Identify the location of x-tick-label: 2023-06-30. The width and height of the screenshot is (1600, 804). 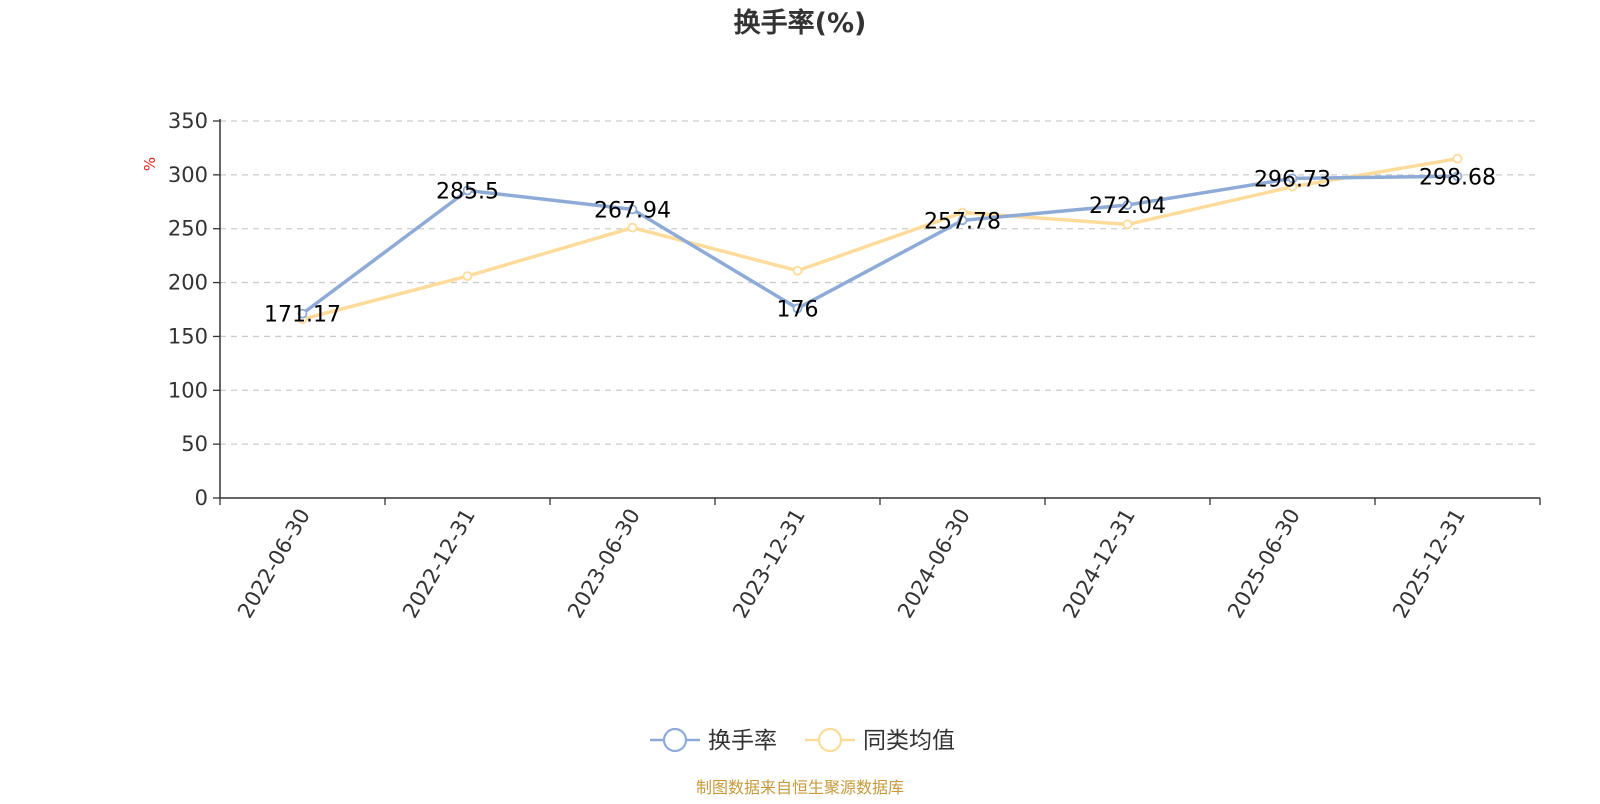
(604, 564).